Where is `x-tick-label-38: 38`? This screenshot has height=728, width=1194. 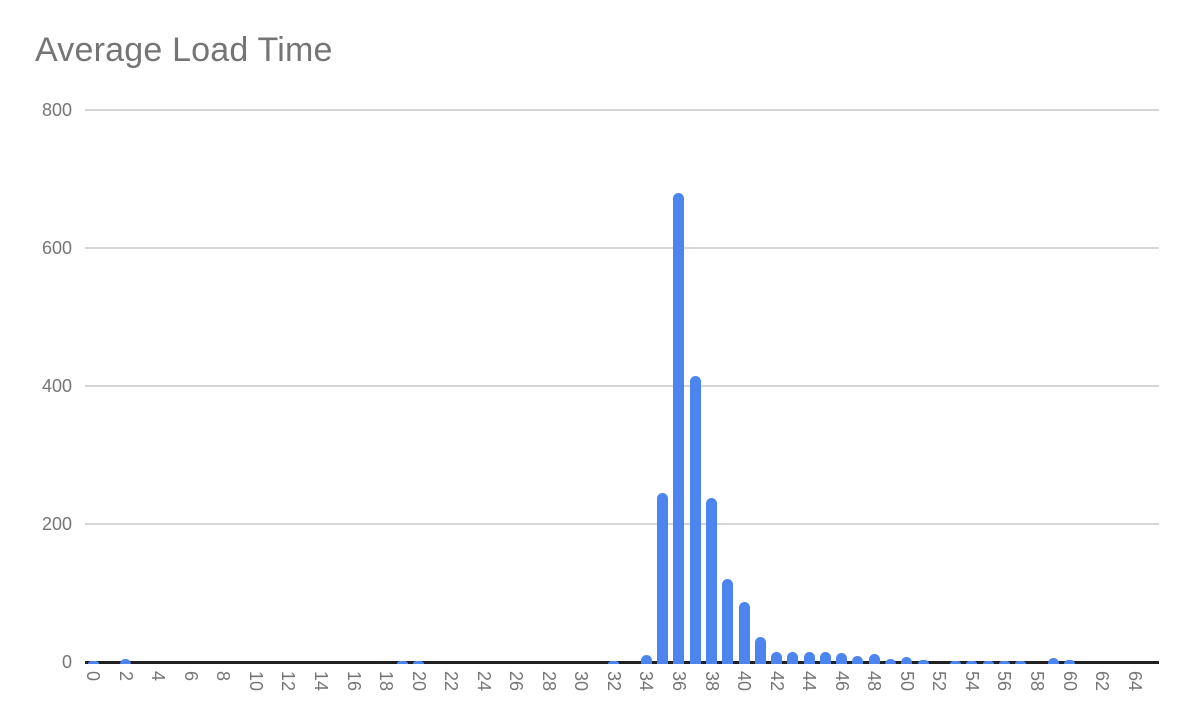
x-tick-label-38: 38 is located at coordinates (711, 681).